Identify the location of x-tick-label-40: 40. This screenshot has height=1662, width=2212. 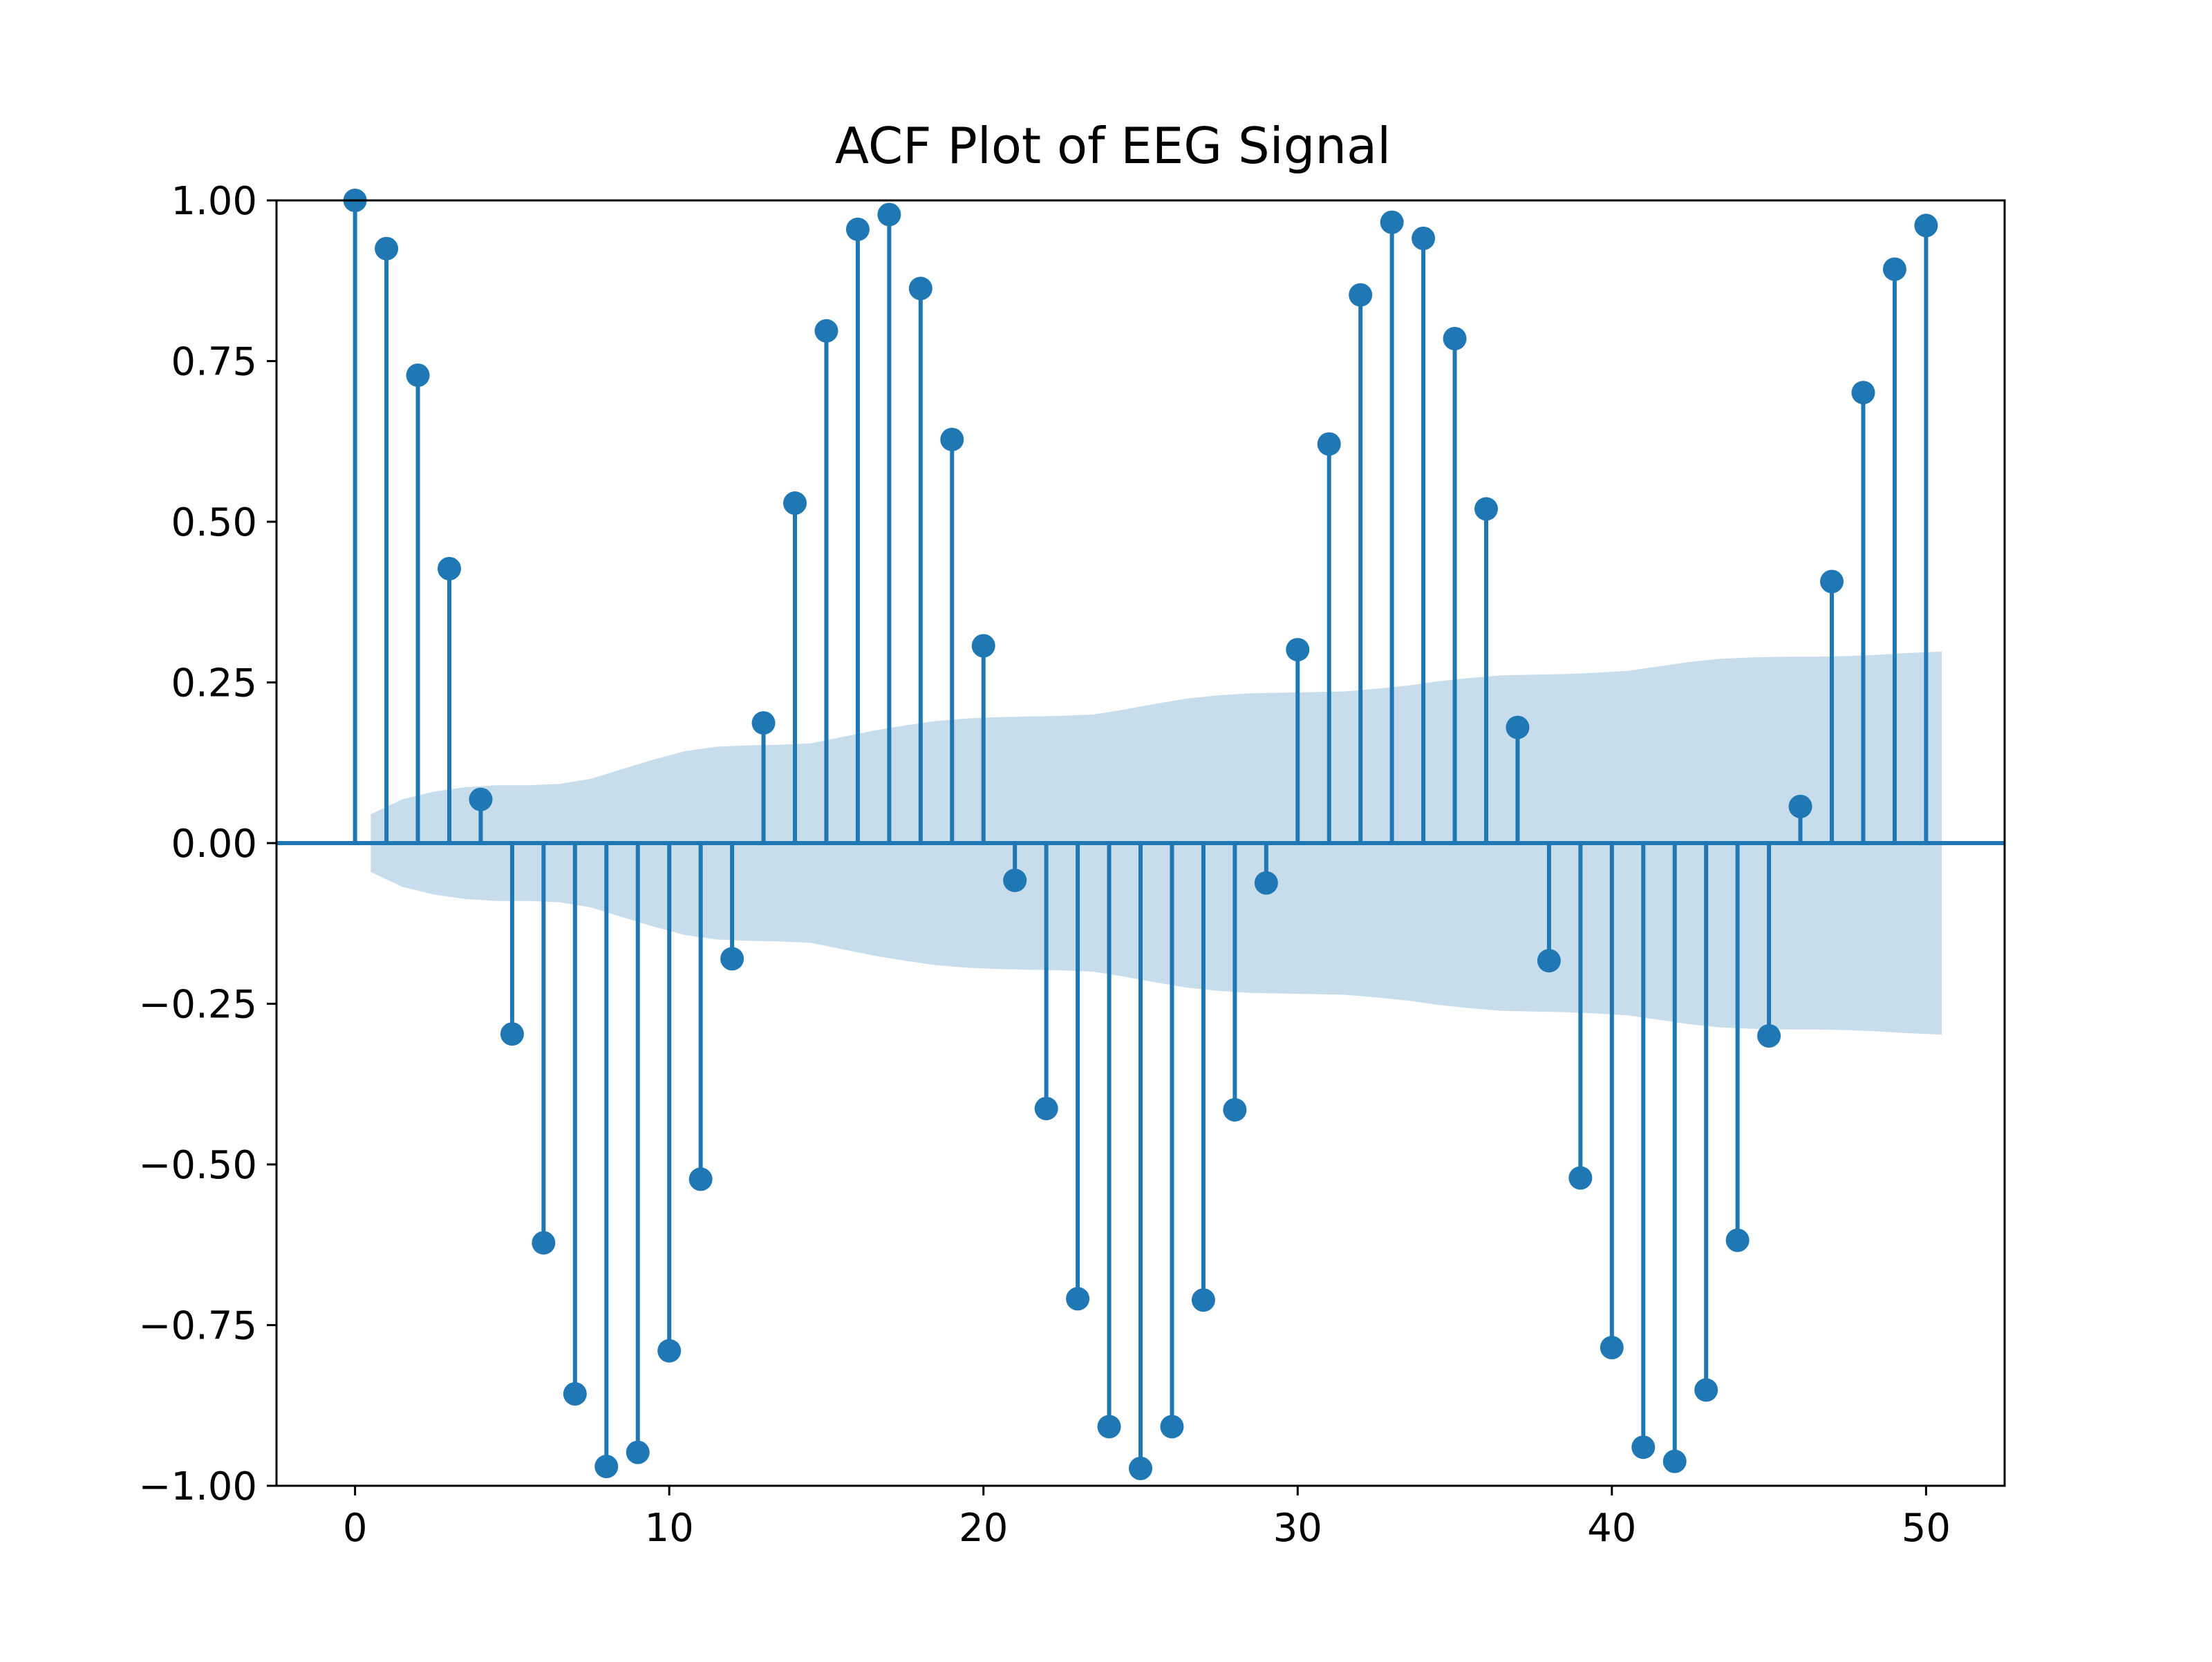
(1611, 1528).